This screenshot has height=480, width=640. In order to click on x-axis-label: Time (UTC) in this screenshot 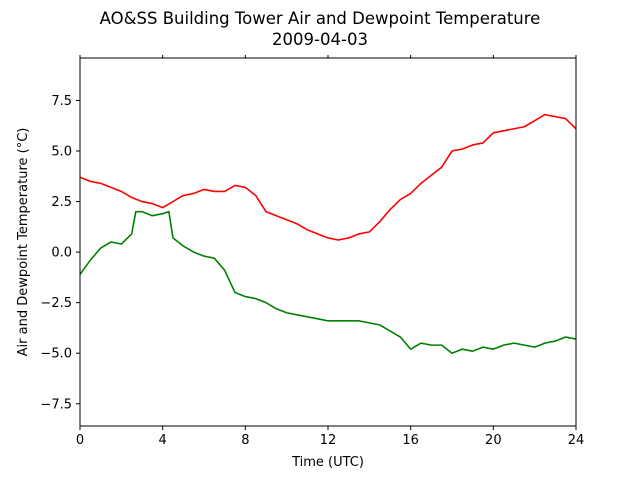, I will do `click(327, 462)`.